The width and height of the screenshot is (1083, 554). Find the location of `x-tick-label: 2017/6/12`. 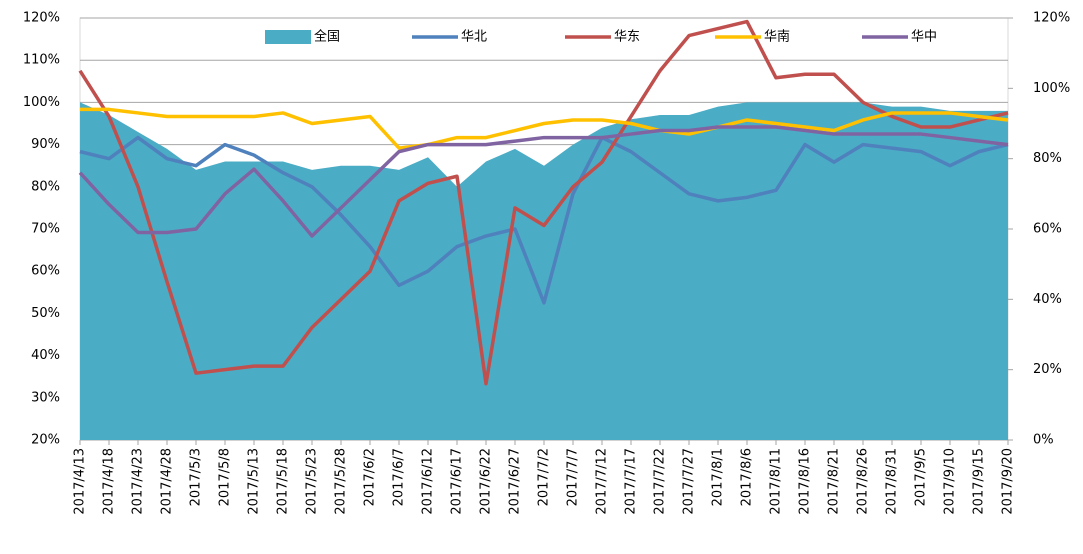

x-tick-label: 2017/6/12 is located at coordinates (428, 481).